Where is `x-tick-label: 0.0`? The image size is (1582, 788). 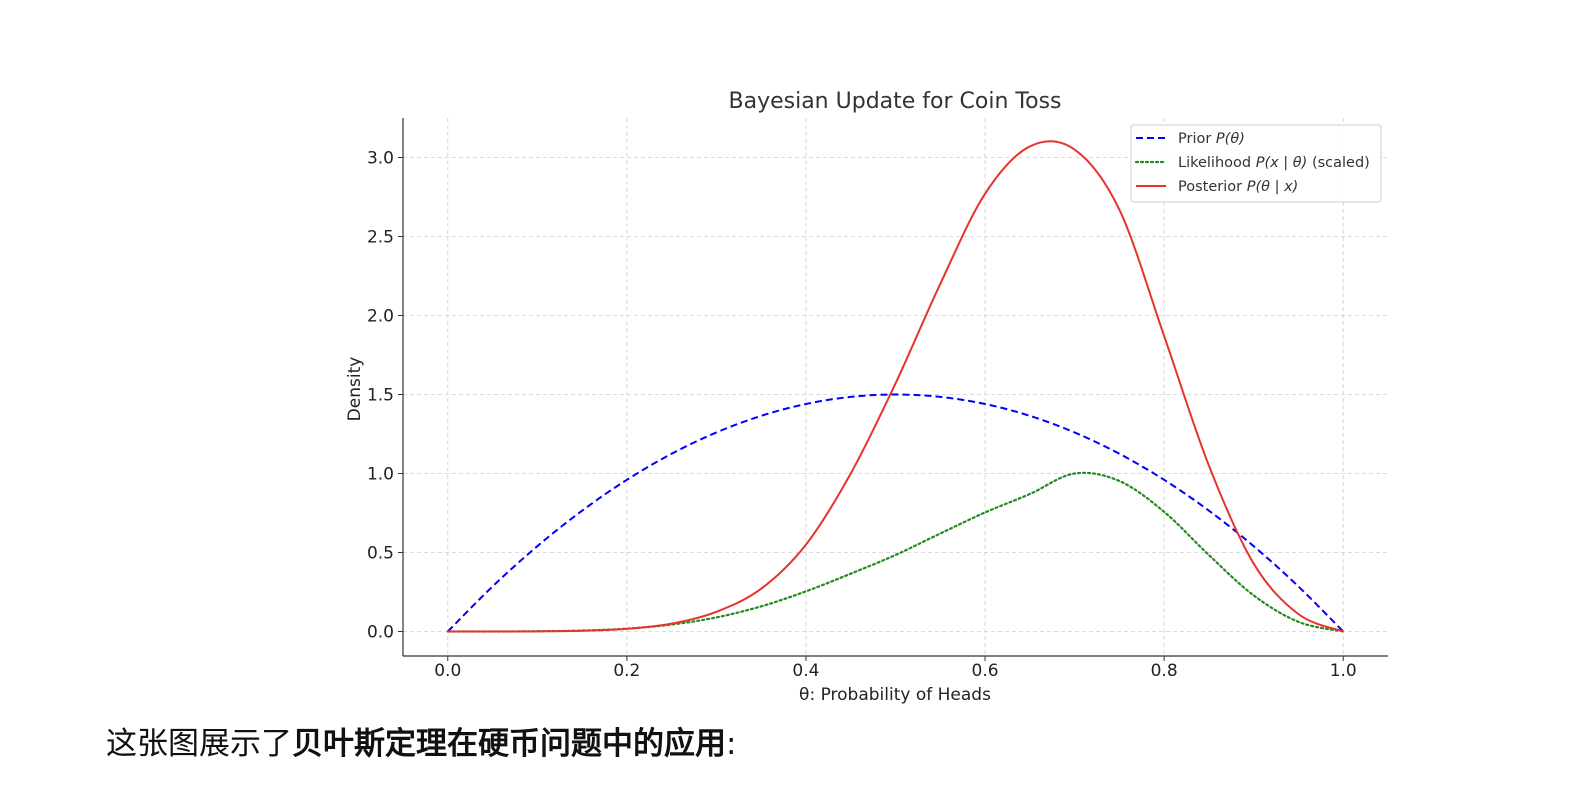
x-tick-label: 0.0 is located at coordinates (447, 671).